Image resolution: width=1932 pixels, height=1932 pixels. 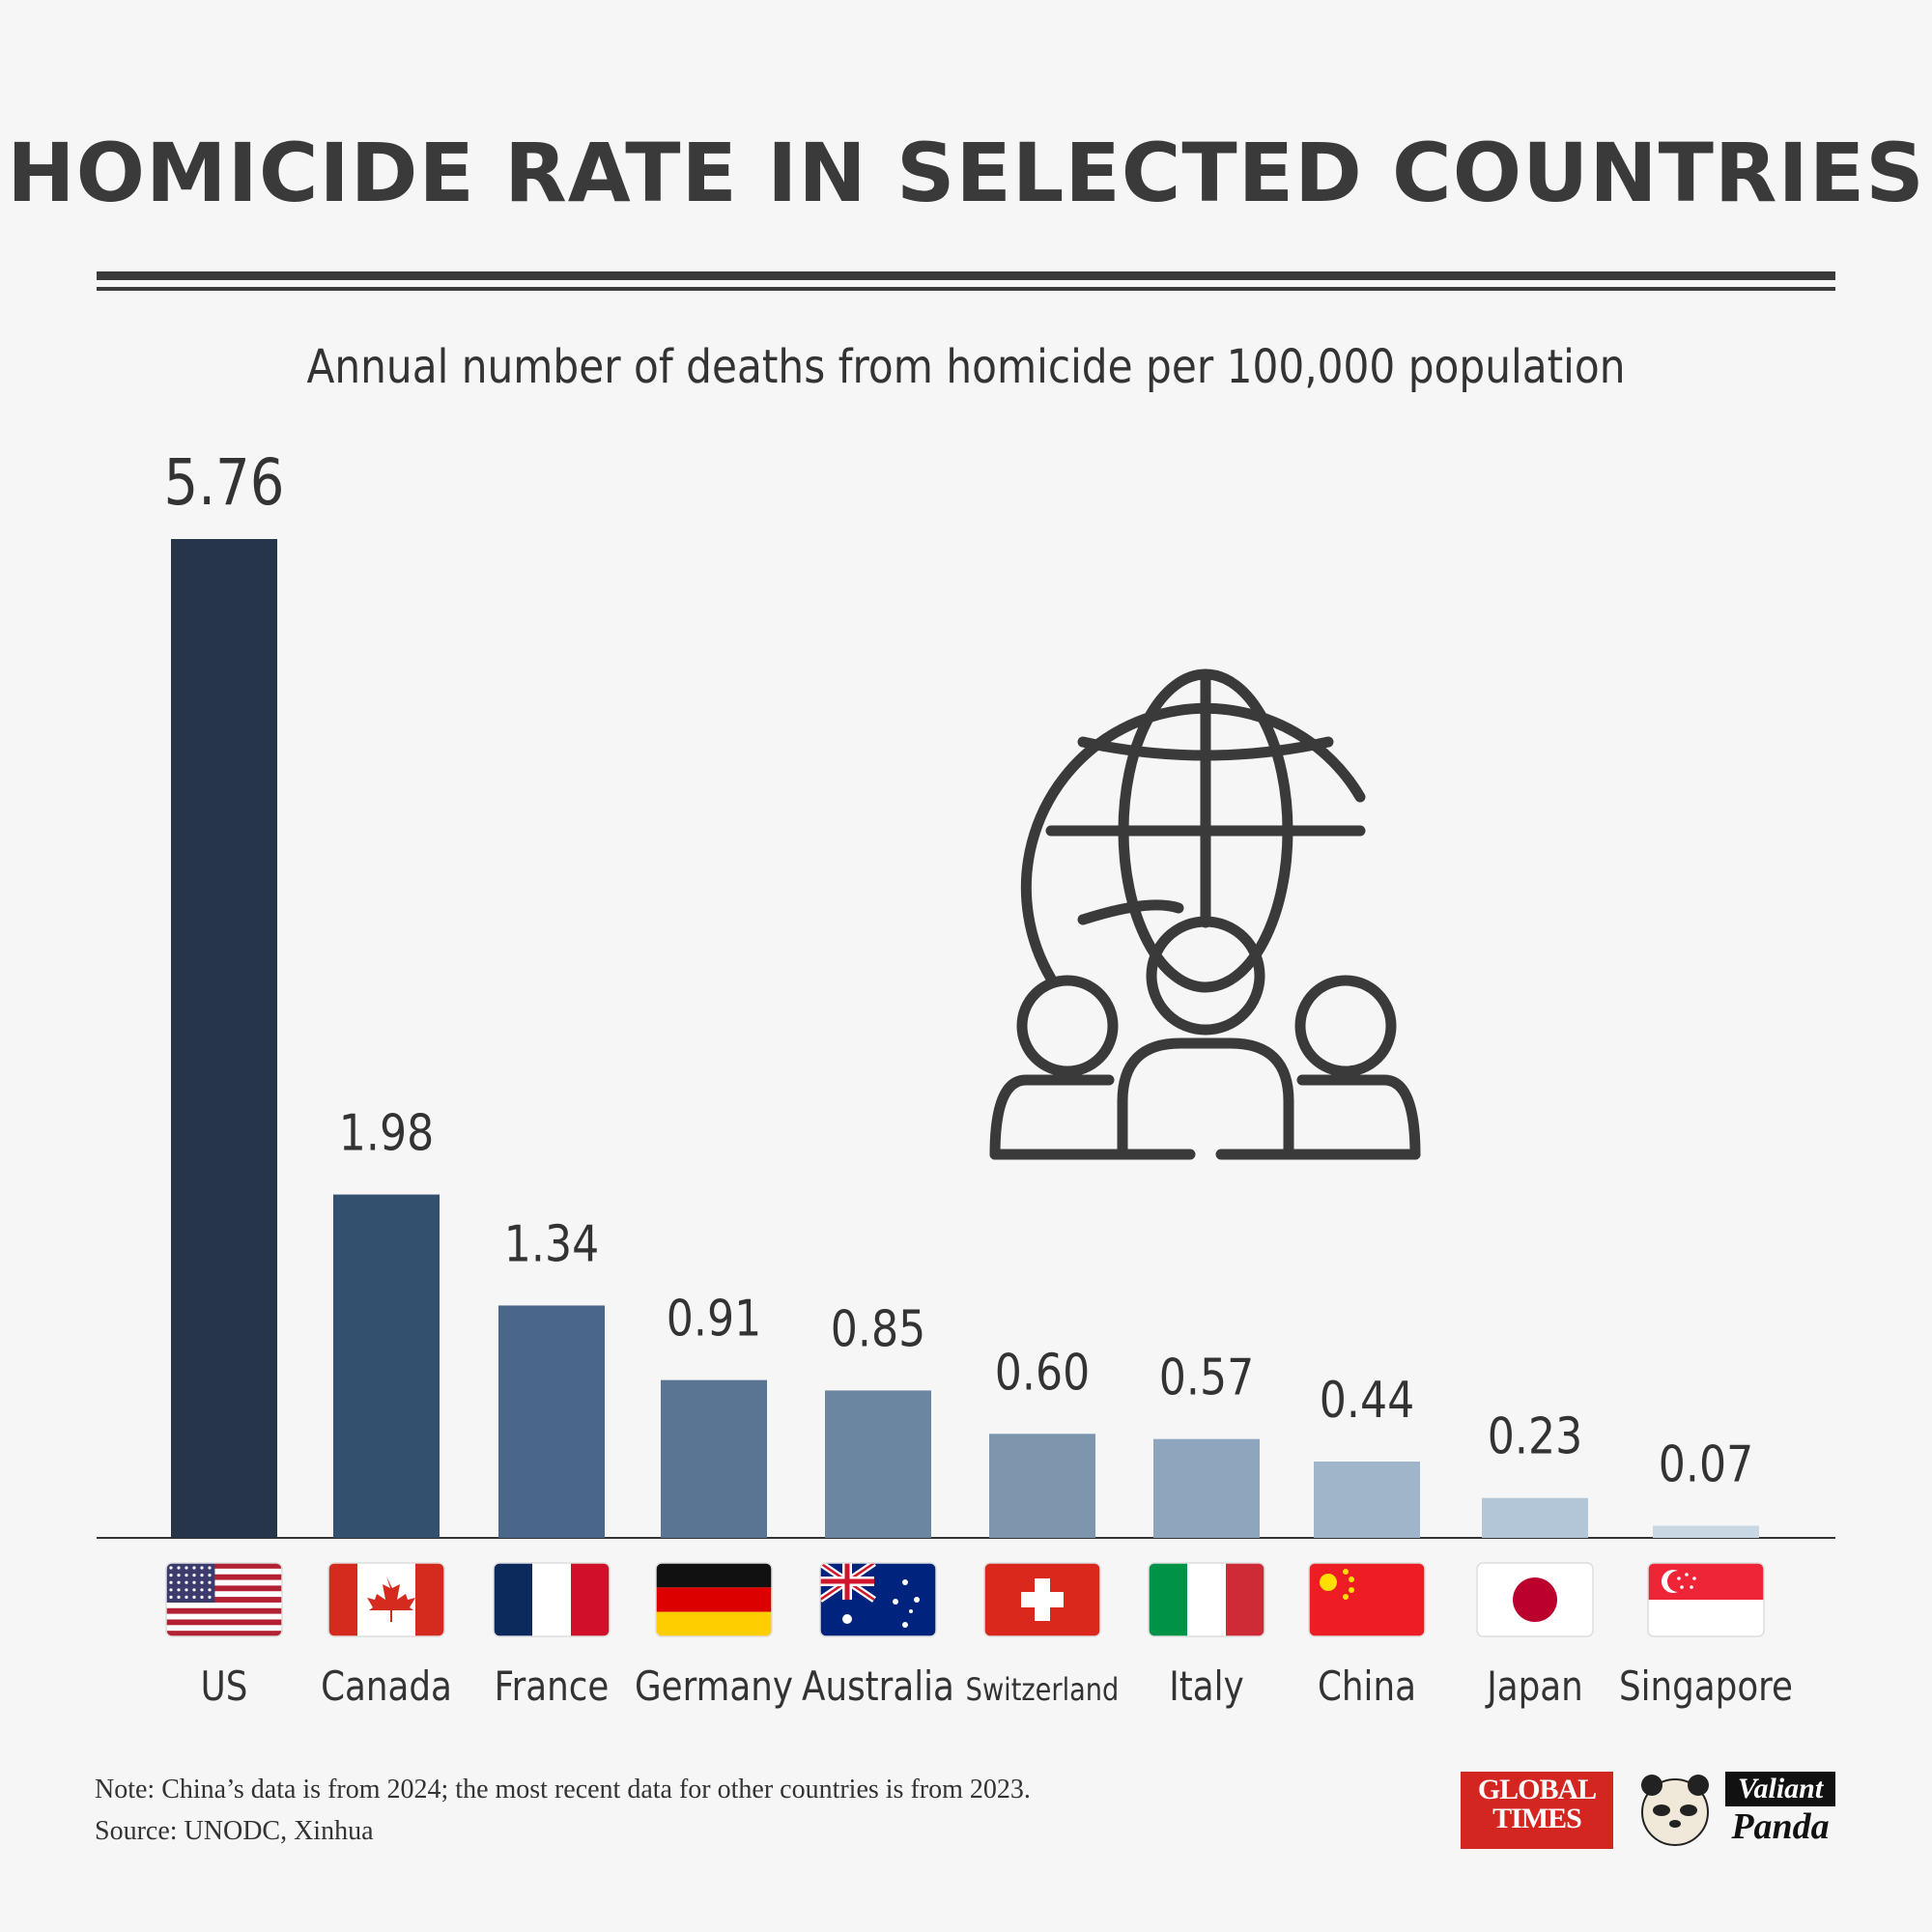 What do you see at coordinates (386, 1133) in the screenshot?
I see `data-label: 1.98` at bounding box center [386, 1133].